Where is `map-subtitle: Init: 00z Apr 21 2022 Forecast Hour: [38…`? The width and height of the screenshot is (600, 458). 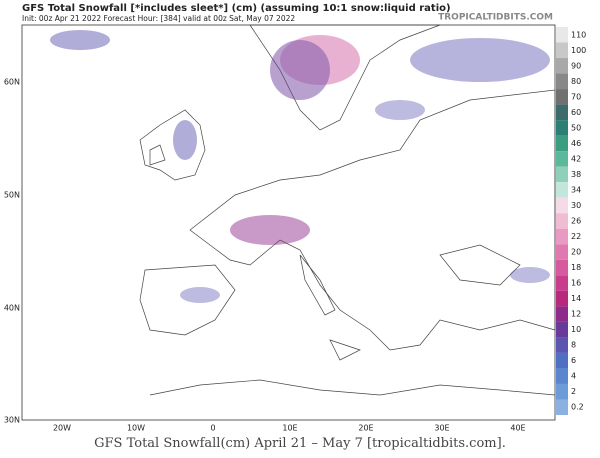
map-subtitle: Init: 00z Apr 21 2022 Forecast Hour: [38… is located at coordinates (158, 18).